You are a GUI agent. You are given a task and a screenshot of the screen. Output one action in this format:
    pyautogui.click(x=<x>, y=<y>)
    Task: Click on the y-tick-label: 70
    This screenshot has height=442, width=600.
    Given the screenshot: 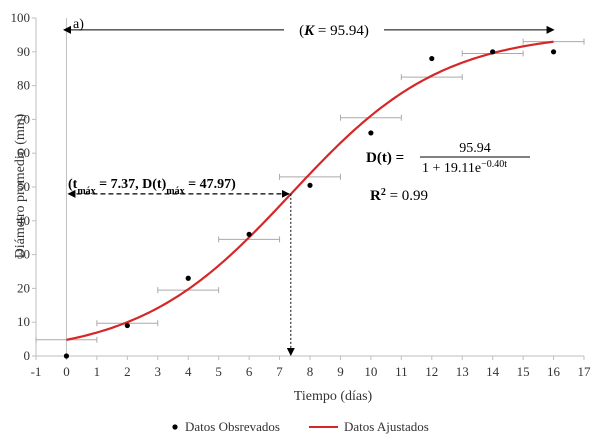 What is the action you would take?
    pyautogui.click(x=23, y=118)
    